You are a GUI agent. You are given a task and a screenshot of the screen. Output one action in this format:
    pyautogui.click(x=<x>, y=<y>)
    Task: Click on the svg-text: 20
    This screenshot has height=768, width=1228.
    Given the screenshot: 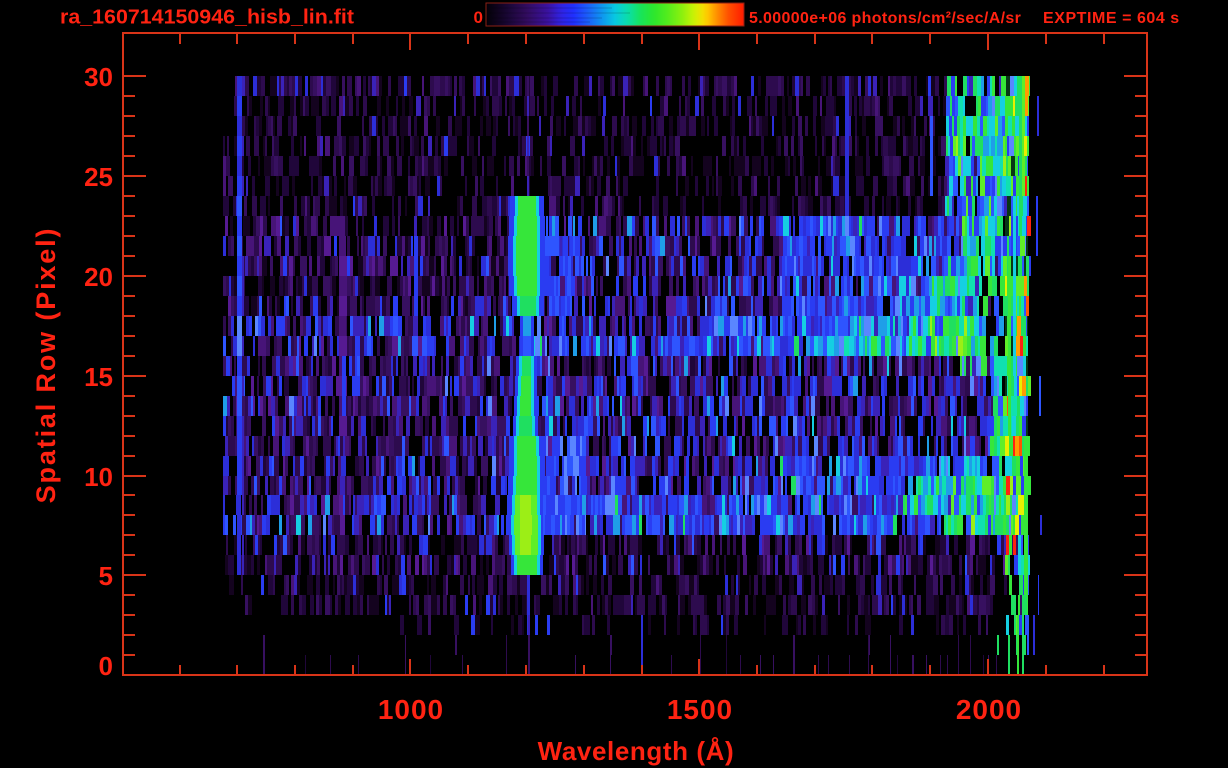 What is the action you would take?
    pyautogui.click(x=98, y=277)
    